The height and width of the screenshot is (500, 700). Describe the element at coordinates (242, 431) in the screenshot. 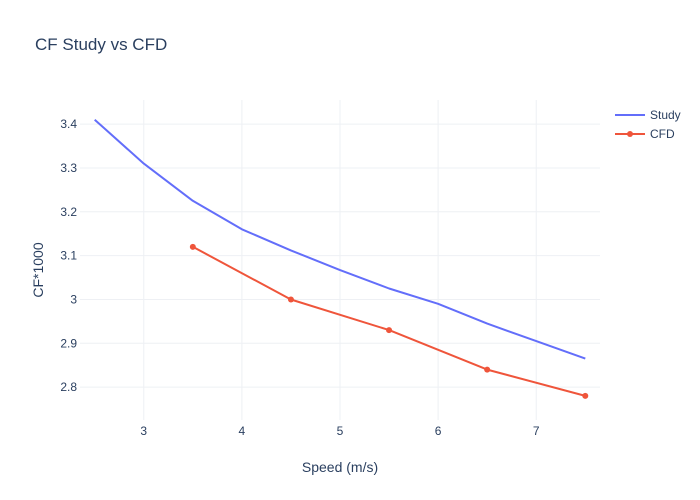

I see `x-tick-label: 4` at that location.